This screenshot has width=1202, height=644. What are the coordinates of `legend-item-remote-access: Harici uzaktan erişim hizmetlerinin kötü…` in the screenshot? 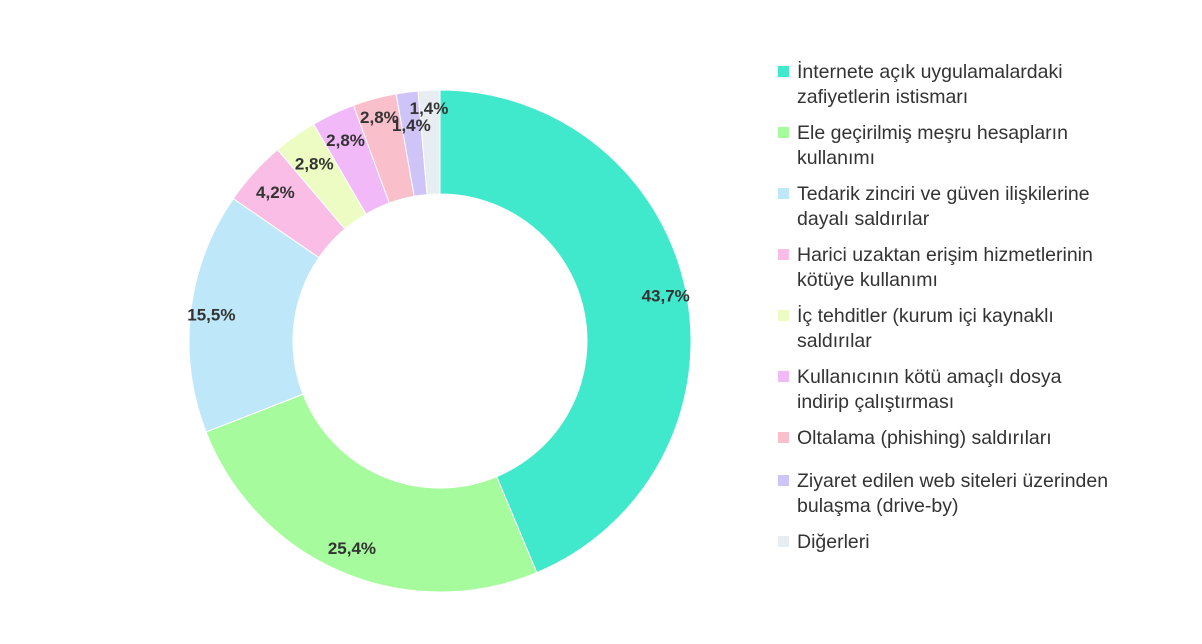 It's located at (988, 268).